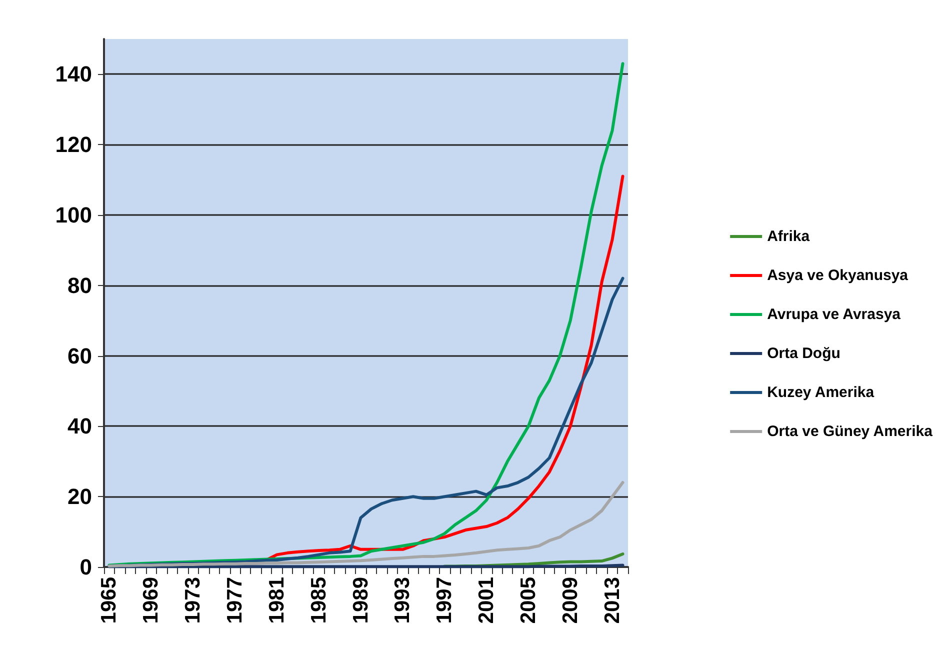 This screenshot has width=948, height=668. Describe the element at coordinates (803, 353) in the screenshot. I see `legend-label: Orta Doğu` at that location.